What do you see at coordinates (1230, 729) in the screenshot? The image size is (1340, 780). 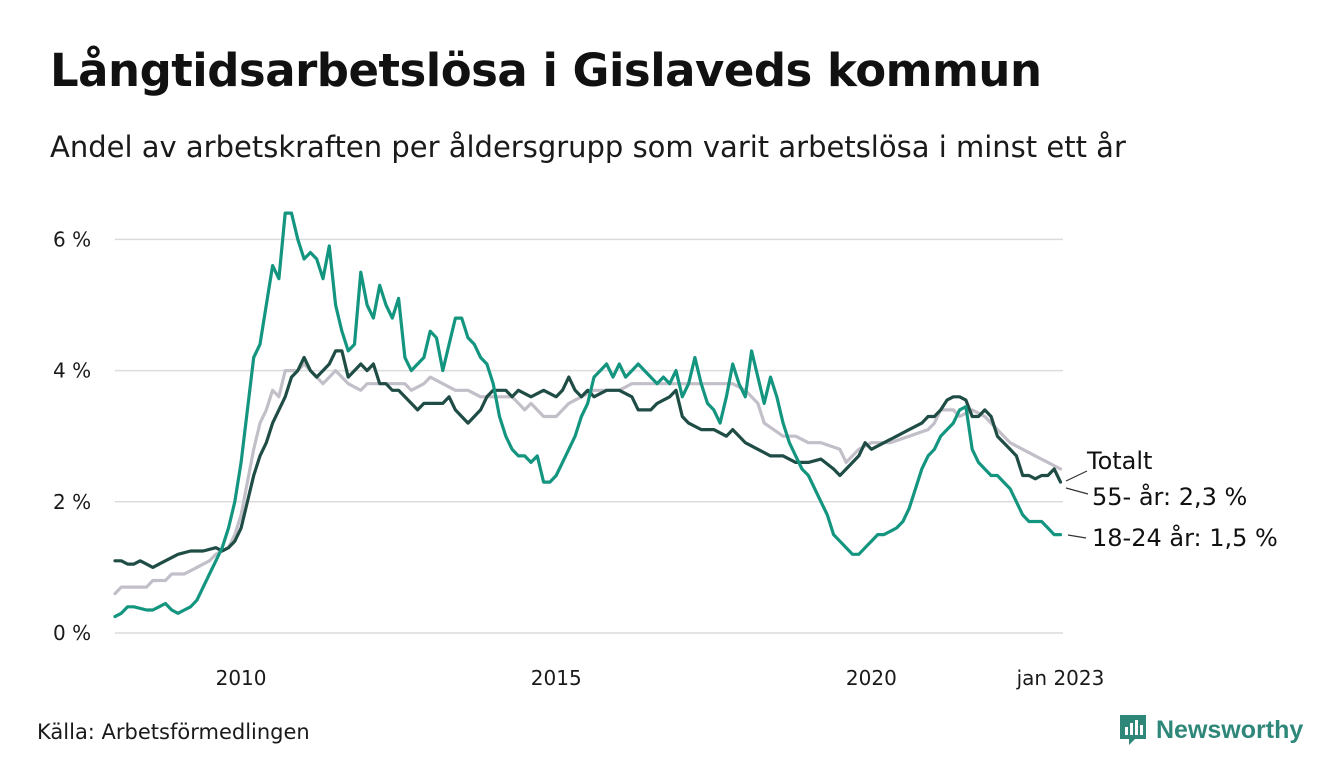 I see `brand-name: Newsworthy` at bounding box center [1230, 729].